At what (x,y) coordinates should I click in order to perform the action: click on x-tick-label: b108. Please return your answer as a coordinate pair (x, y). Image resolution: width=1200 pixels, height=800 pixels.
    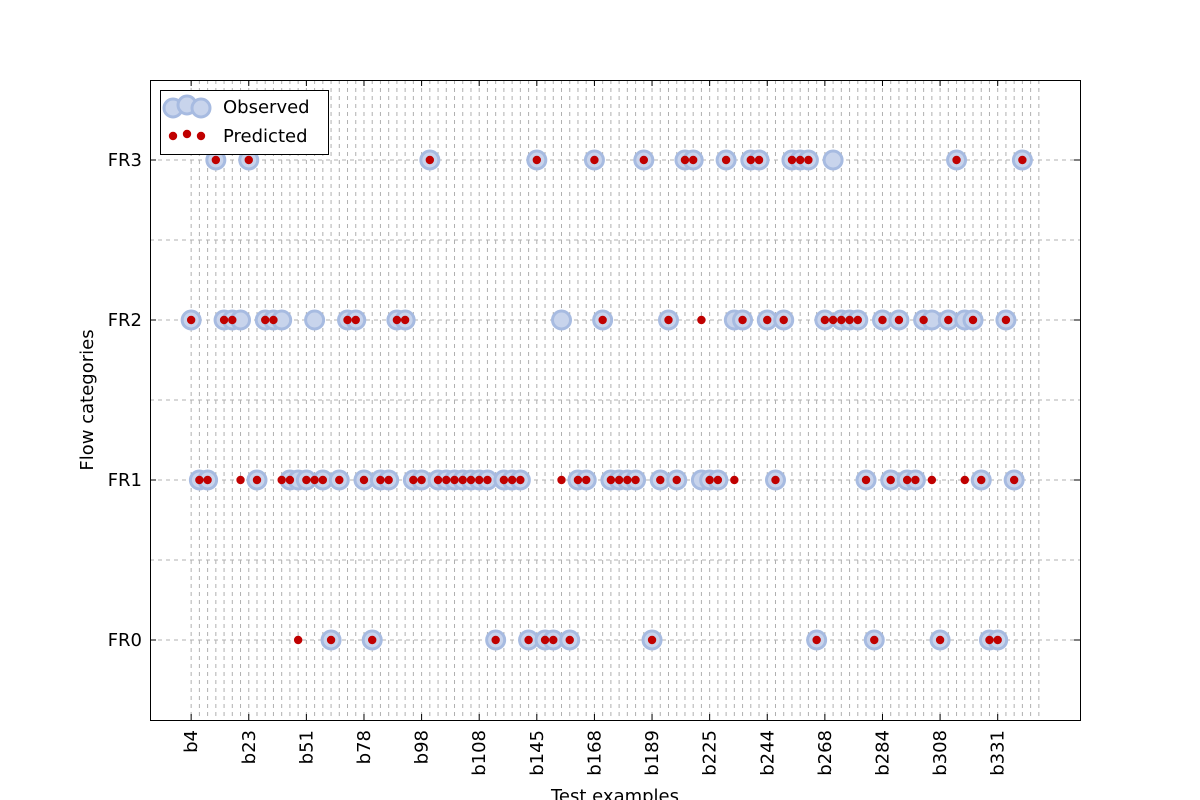
    Looking at the image, I should click on (479, 753).